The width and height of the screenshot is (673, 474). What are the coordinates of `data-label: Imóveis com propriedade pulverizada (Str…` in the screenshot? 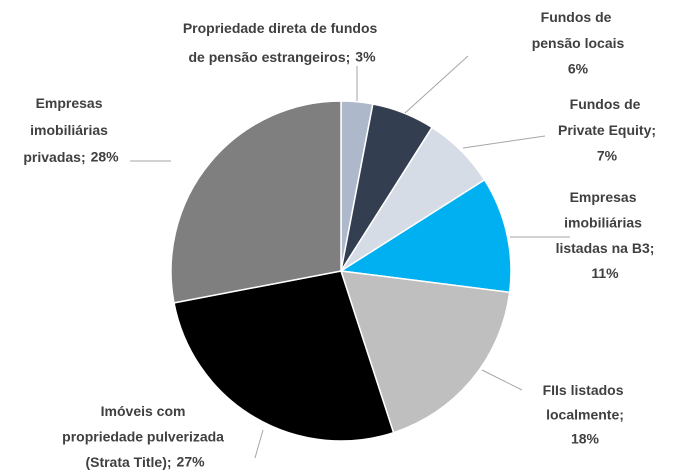 It's located at (145, 436).